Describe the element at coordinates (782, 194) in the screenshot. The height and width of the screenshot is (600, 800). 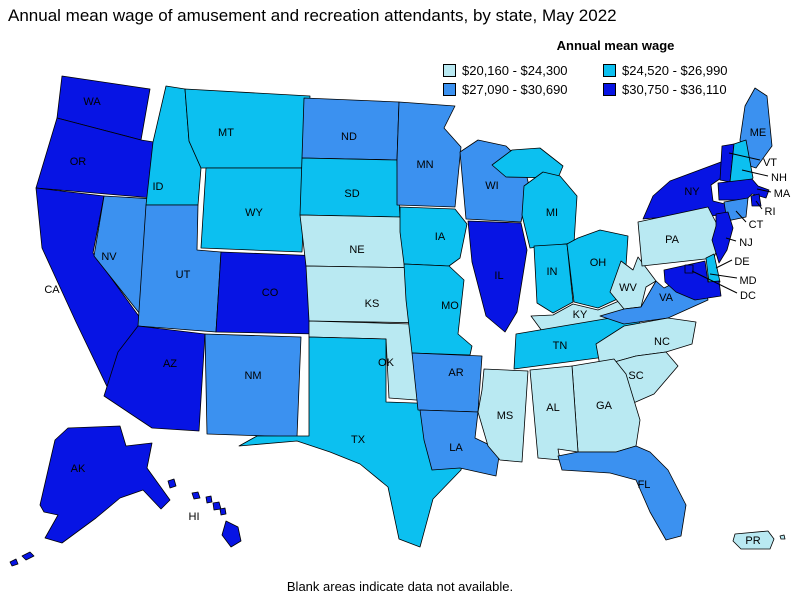
I see `state-label-MA: MA` at that location.